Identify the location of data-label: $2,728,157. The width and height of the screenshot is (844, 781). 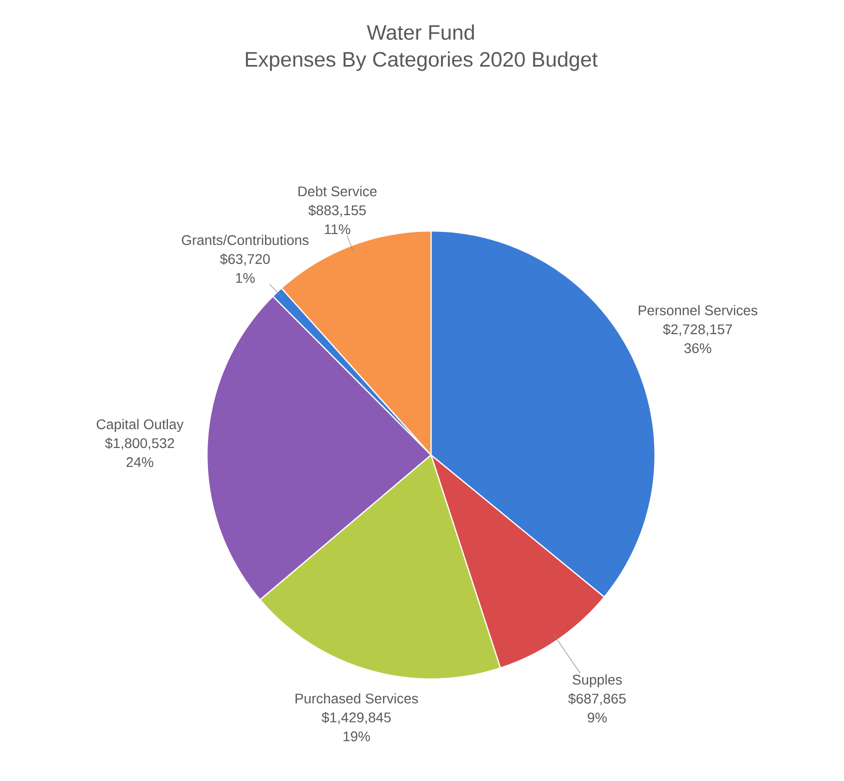
(697, 330).